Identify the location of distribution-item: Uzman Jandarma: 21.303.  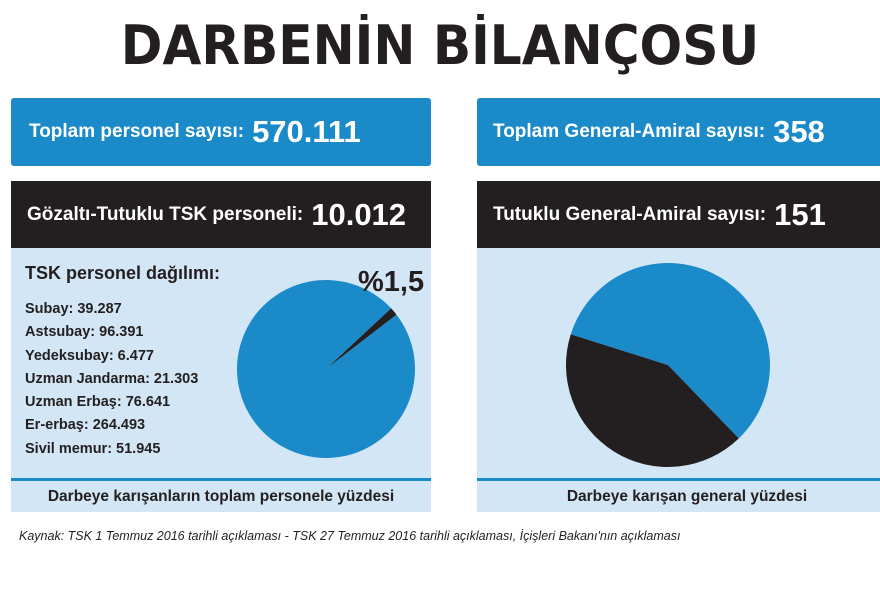
(112, 378).